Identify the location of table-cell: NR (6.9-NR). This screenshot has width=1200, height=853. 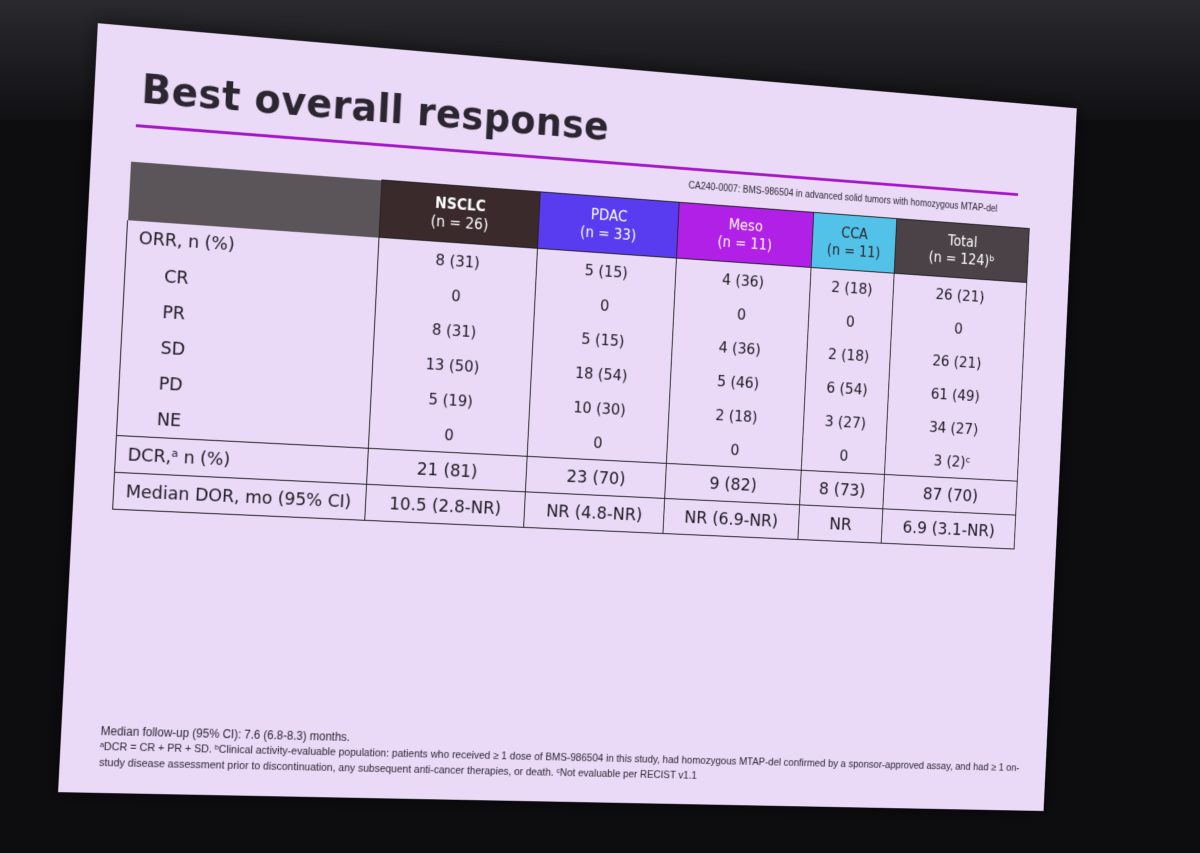
(731, 519).